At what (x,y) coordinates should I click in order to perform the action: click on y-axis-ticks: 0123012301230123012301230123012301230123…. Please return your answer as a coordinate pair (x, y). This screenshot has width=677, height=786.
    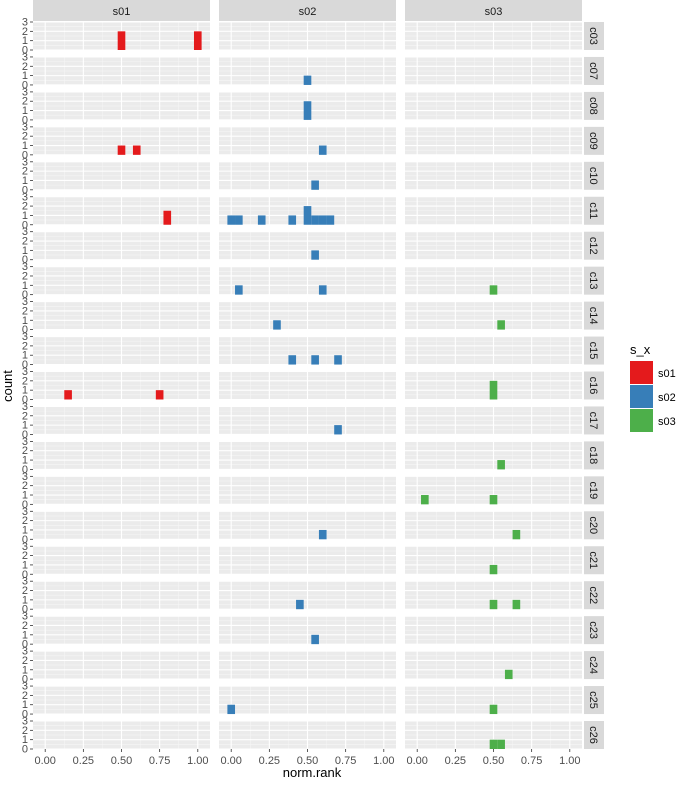
    Looking at the image, I should click on (27, 386).